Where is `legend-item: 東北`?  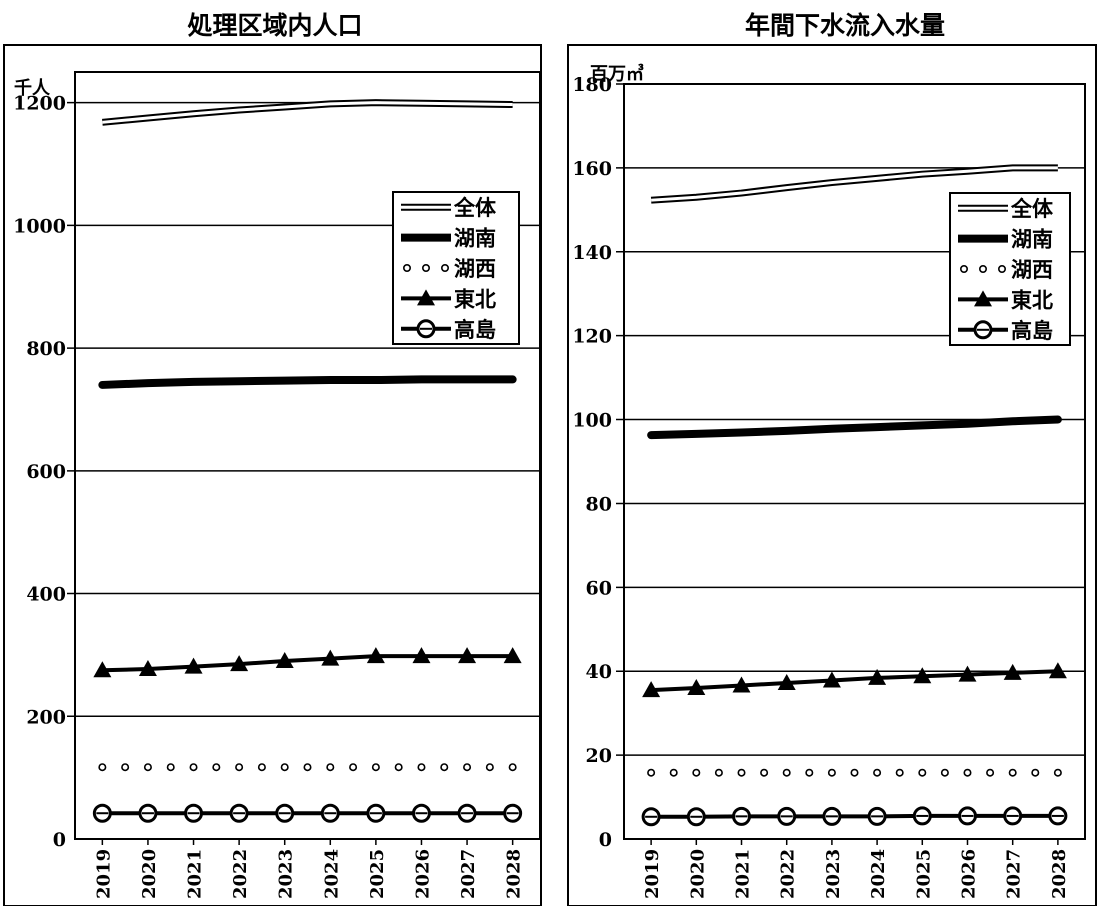
legend-item: 東北 is located at coordinates (1005, 299).